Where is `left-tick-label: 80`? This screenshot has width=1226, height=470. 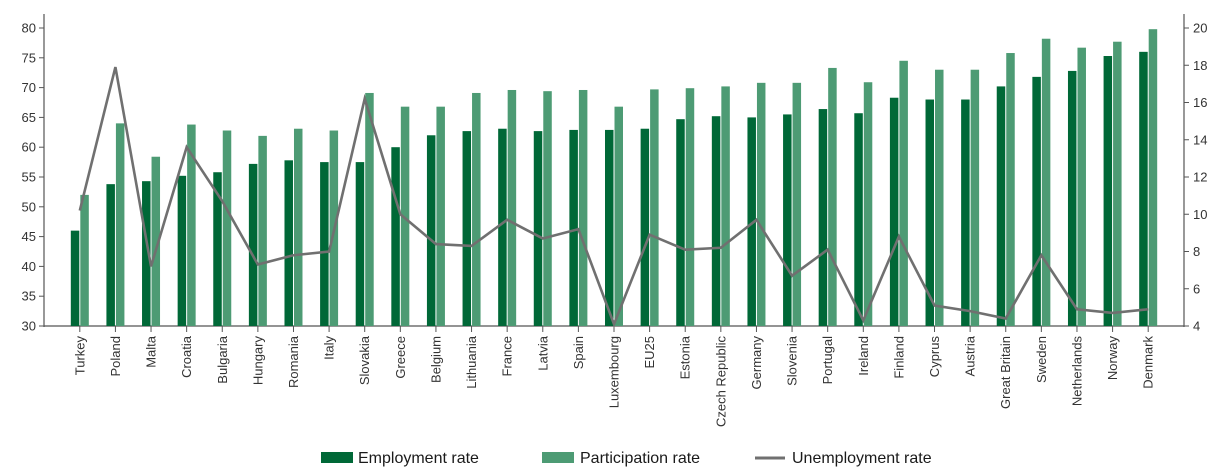 left-tick-label: 80 is located at coordinates (29, 28).